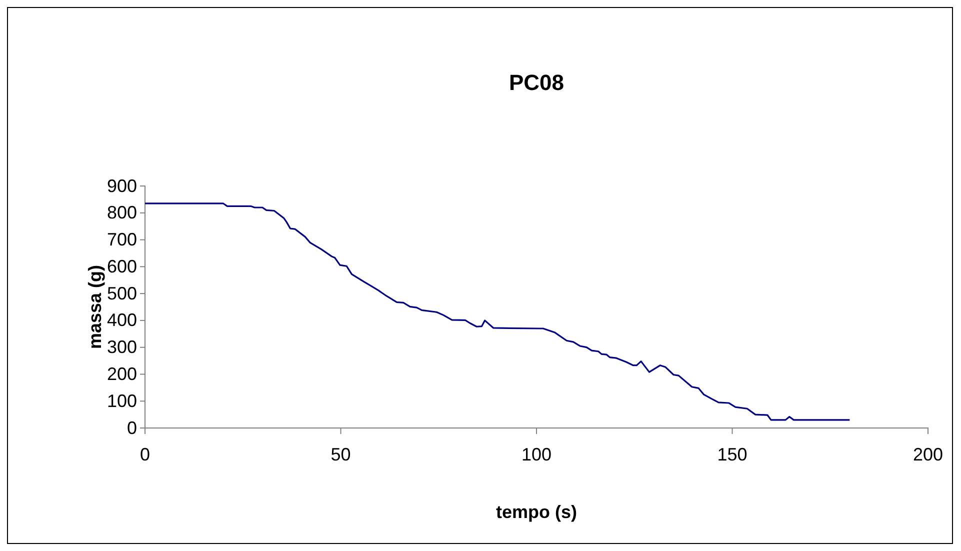 Image resolution: width=961 pixels, height=551 pixels. Describe the element at coordinates (121, 374) in the screenshot. I see `y-tick-label: 200` at that location.